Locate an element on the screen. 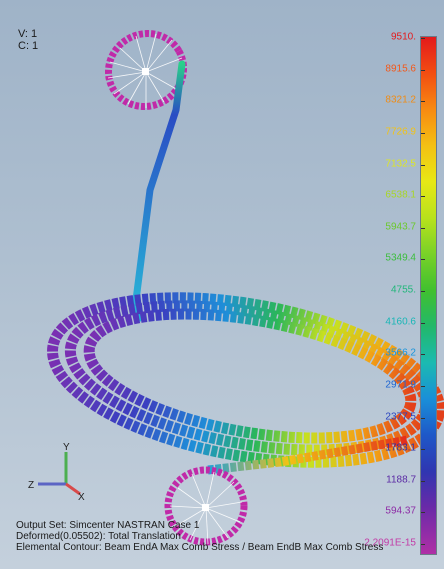 This screenshot has width=444, height=569. legend-label: 6538.1 is located at coordinates (400, 195).